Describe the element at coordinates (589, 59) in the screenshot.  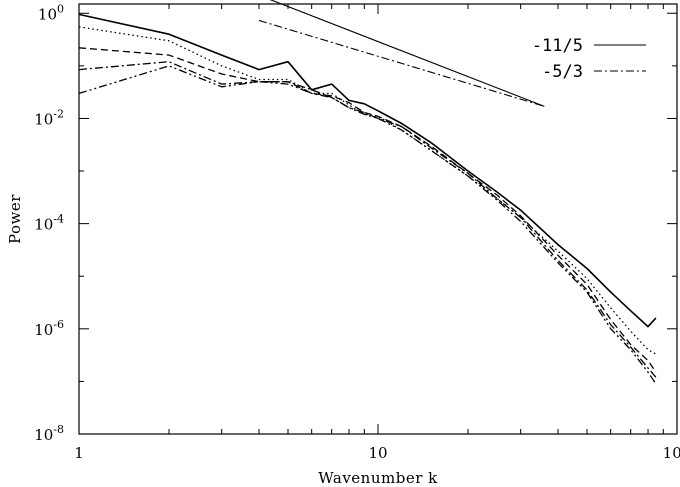
I see `legend: -11/5 -5/3` at that location.